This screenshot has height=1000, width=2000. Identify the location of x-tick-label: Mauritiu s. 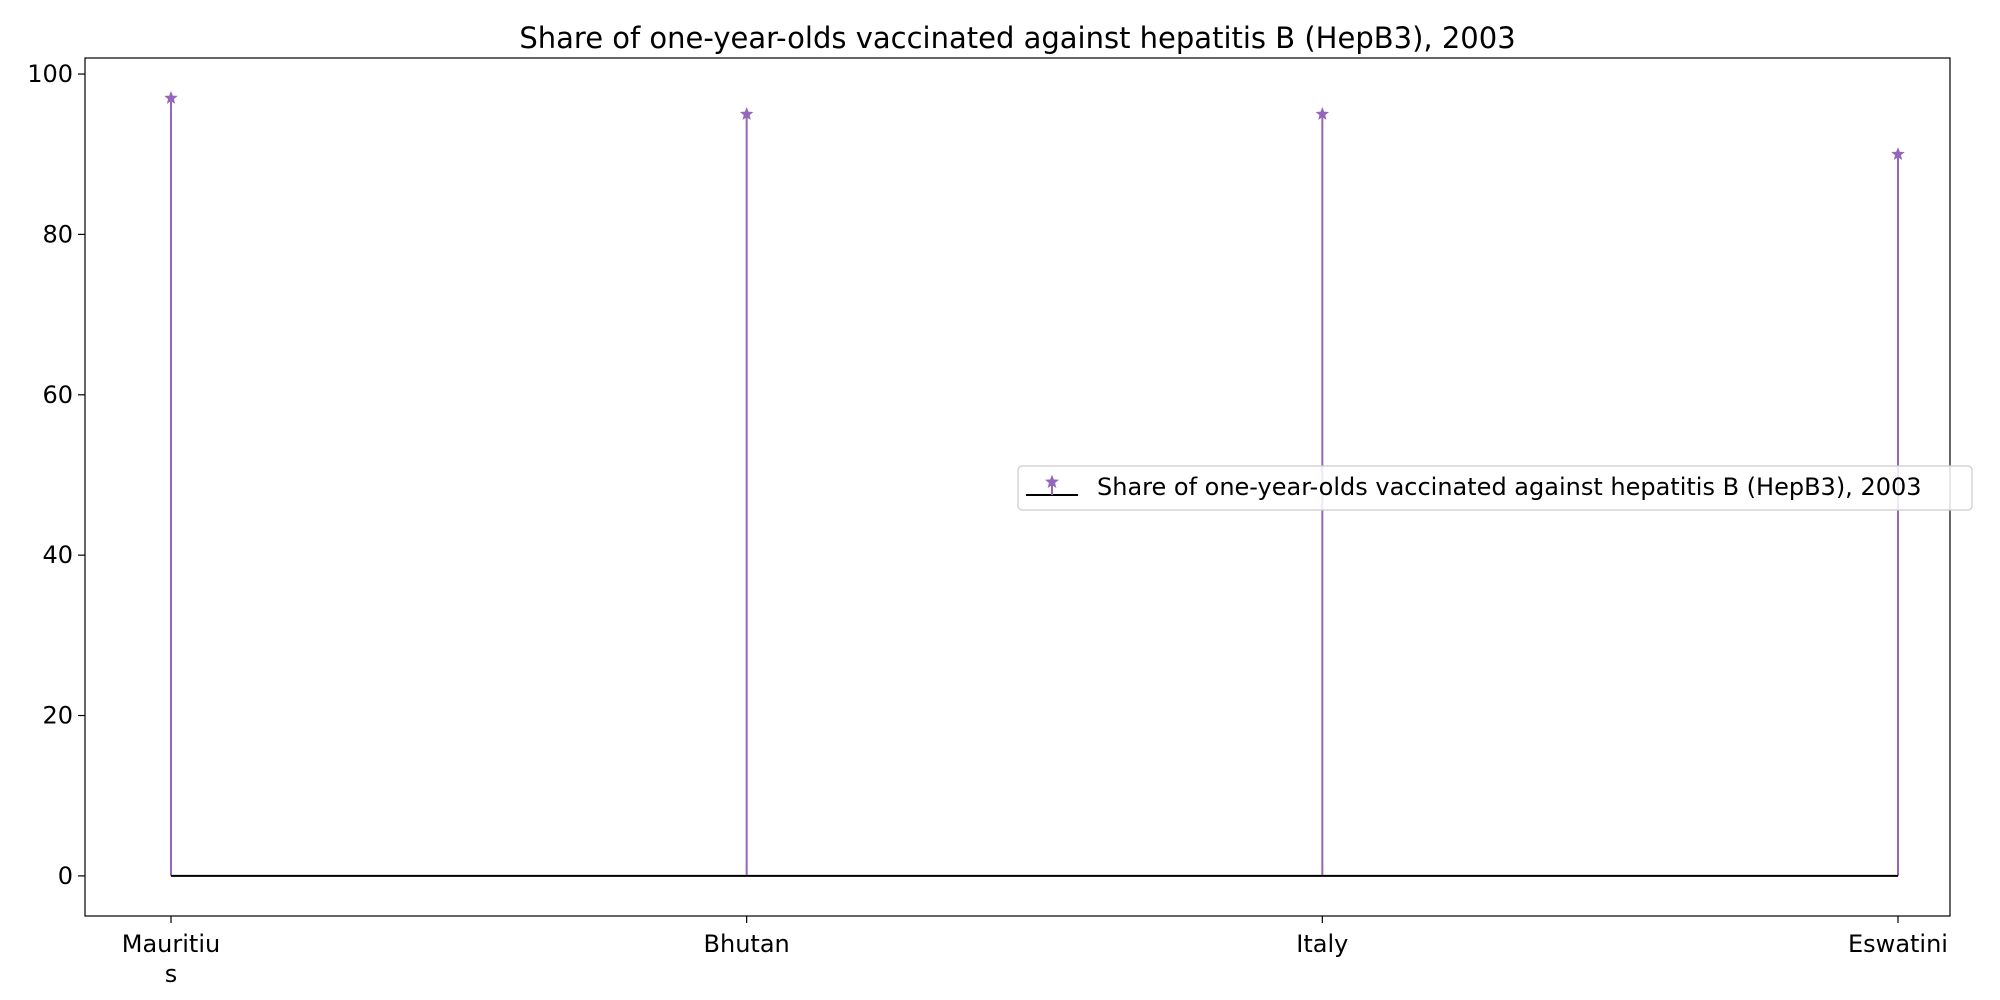
(171, 959).